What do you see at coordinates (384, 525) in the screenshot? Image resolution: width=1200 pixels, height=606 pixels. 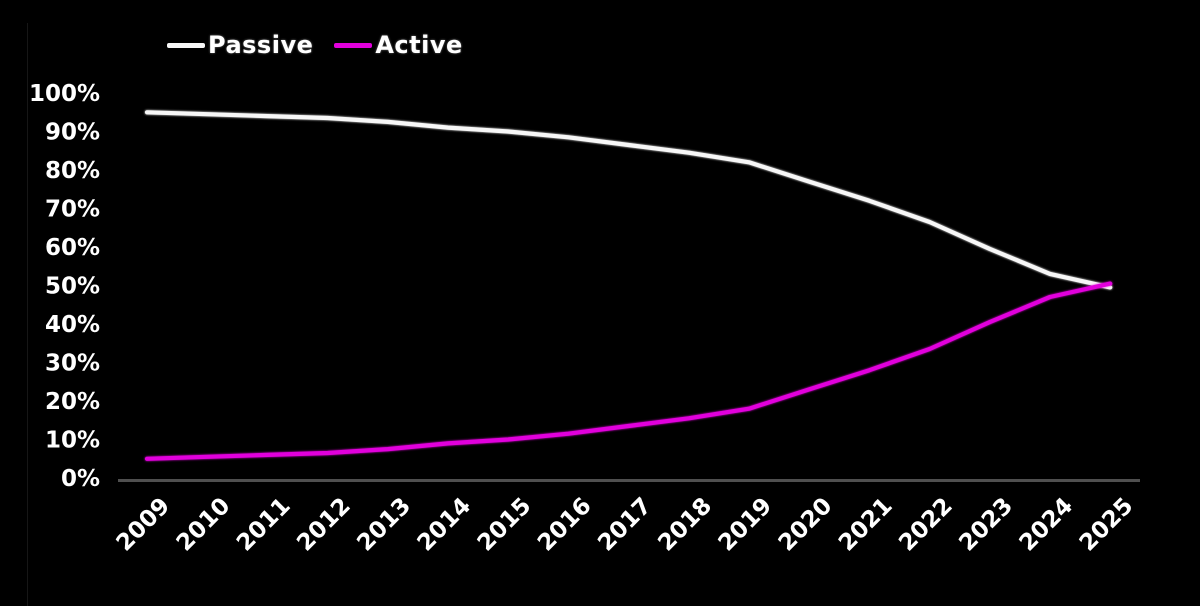 I see `x-tick-label: 2013` at bounding box center [384, 525].